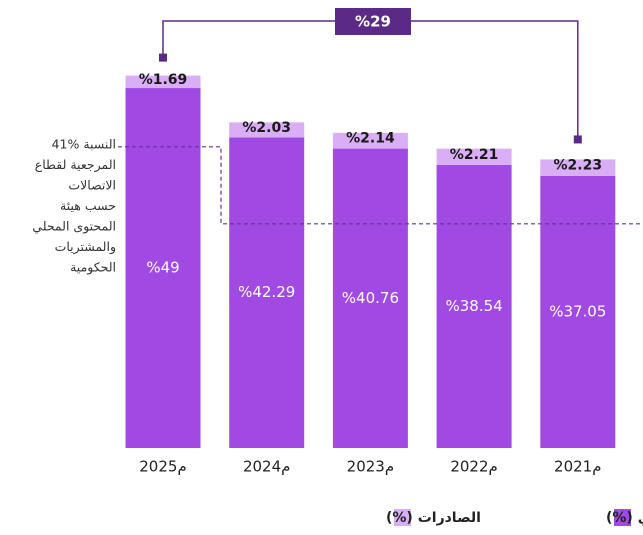  I want to click on x-tick-label: 2021م, so click(577, 467).